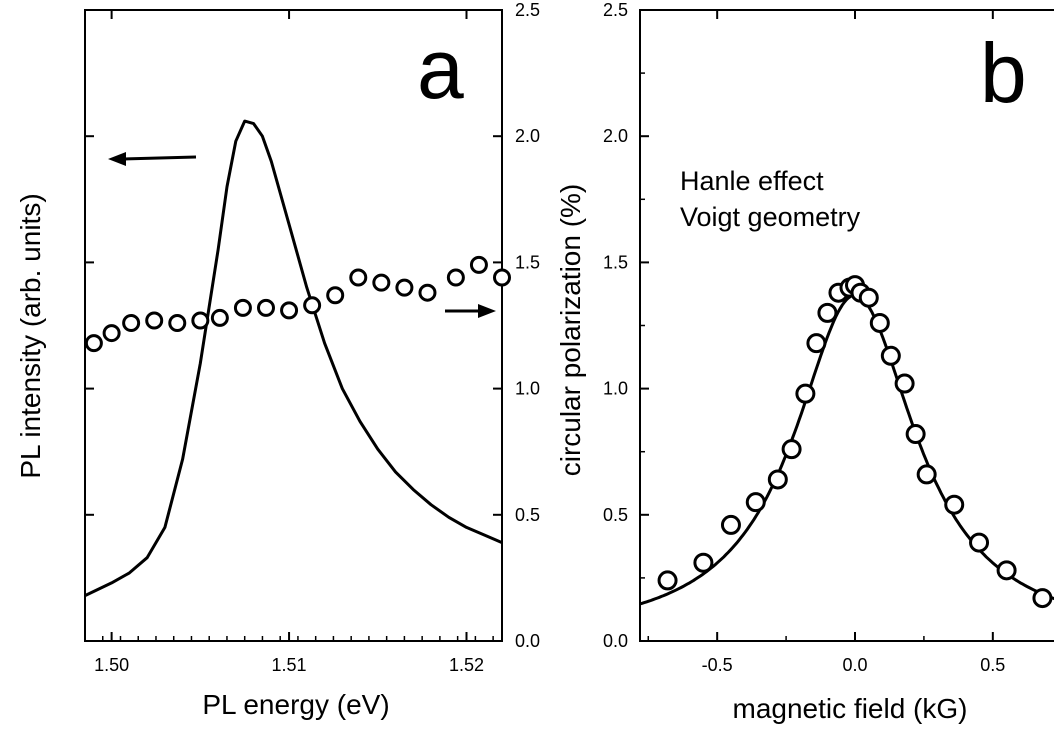 Image resolution: width=1054 pixels, height=731 pixels. Describe the element at coordinates (527, 10) in the screenshot. I see `panel-a-right-y-tick-label: 2.5` at that location.